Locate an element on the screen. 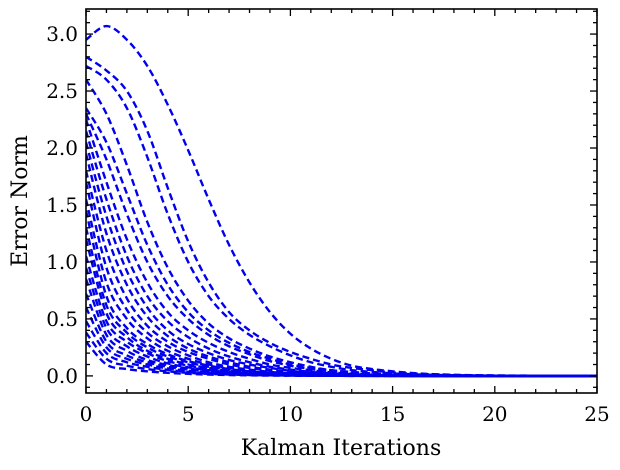 The width and height of the screenshot is (620, 470). x-tick-label: 10 is located at coordinates (290, 414).